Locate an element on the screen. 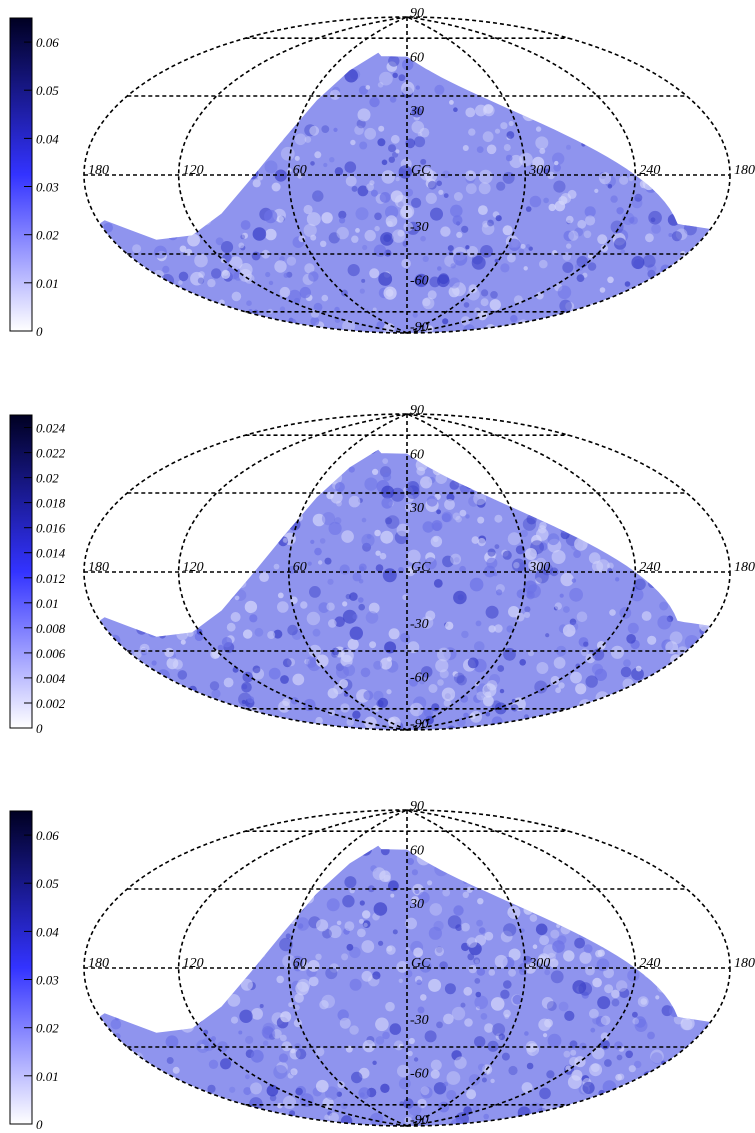 The width and height of the screenshot is (755, 1133). colorbar-tick-label: 0.018 is located at coordinates (51, 503).